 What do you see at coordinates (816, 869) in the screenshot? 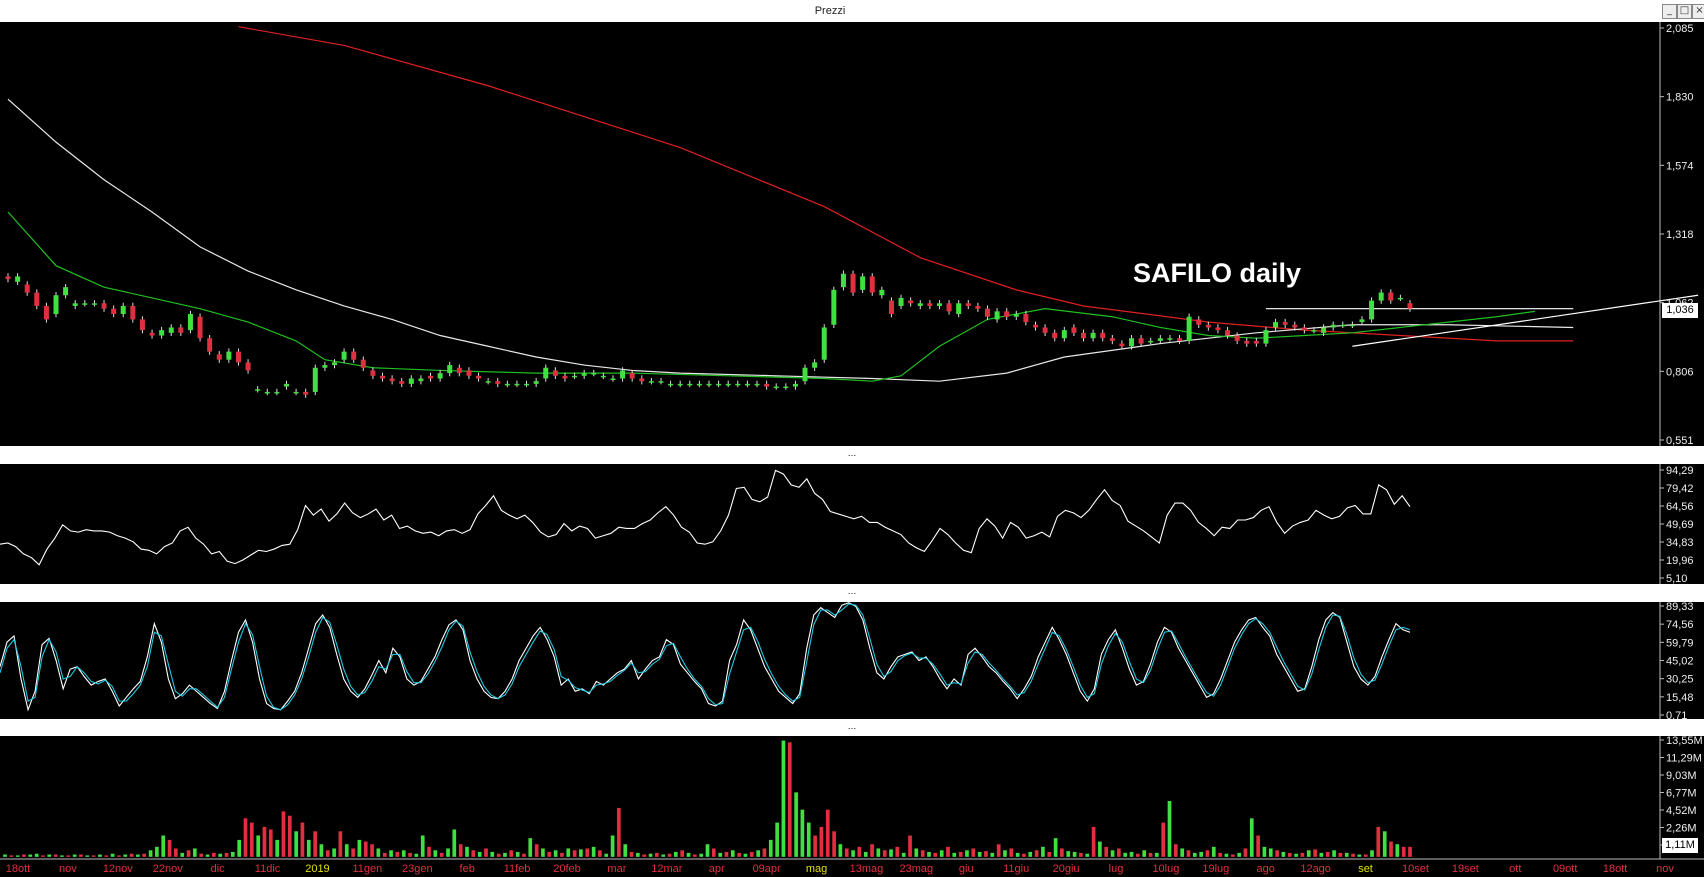
I see `x-tick-label: mag` at bounding box center [816, 869].